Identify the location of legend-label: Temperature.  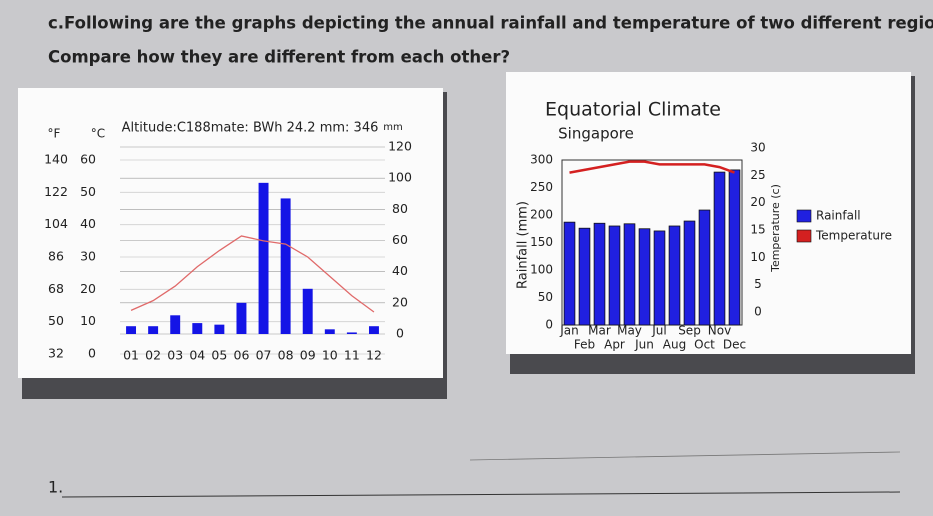
(853, 236).